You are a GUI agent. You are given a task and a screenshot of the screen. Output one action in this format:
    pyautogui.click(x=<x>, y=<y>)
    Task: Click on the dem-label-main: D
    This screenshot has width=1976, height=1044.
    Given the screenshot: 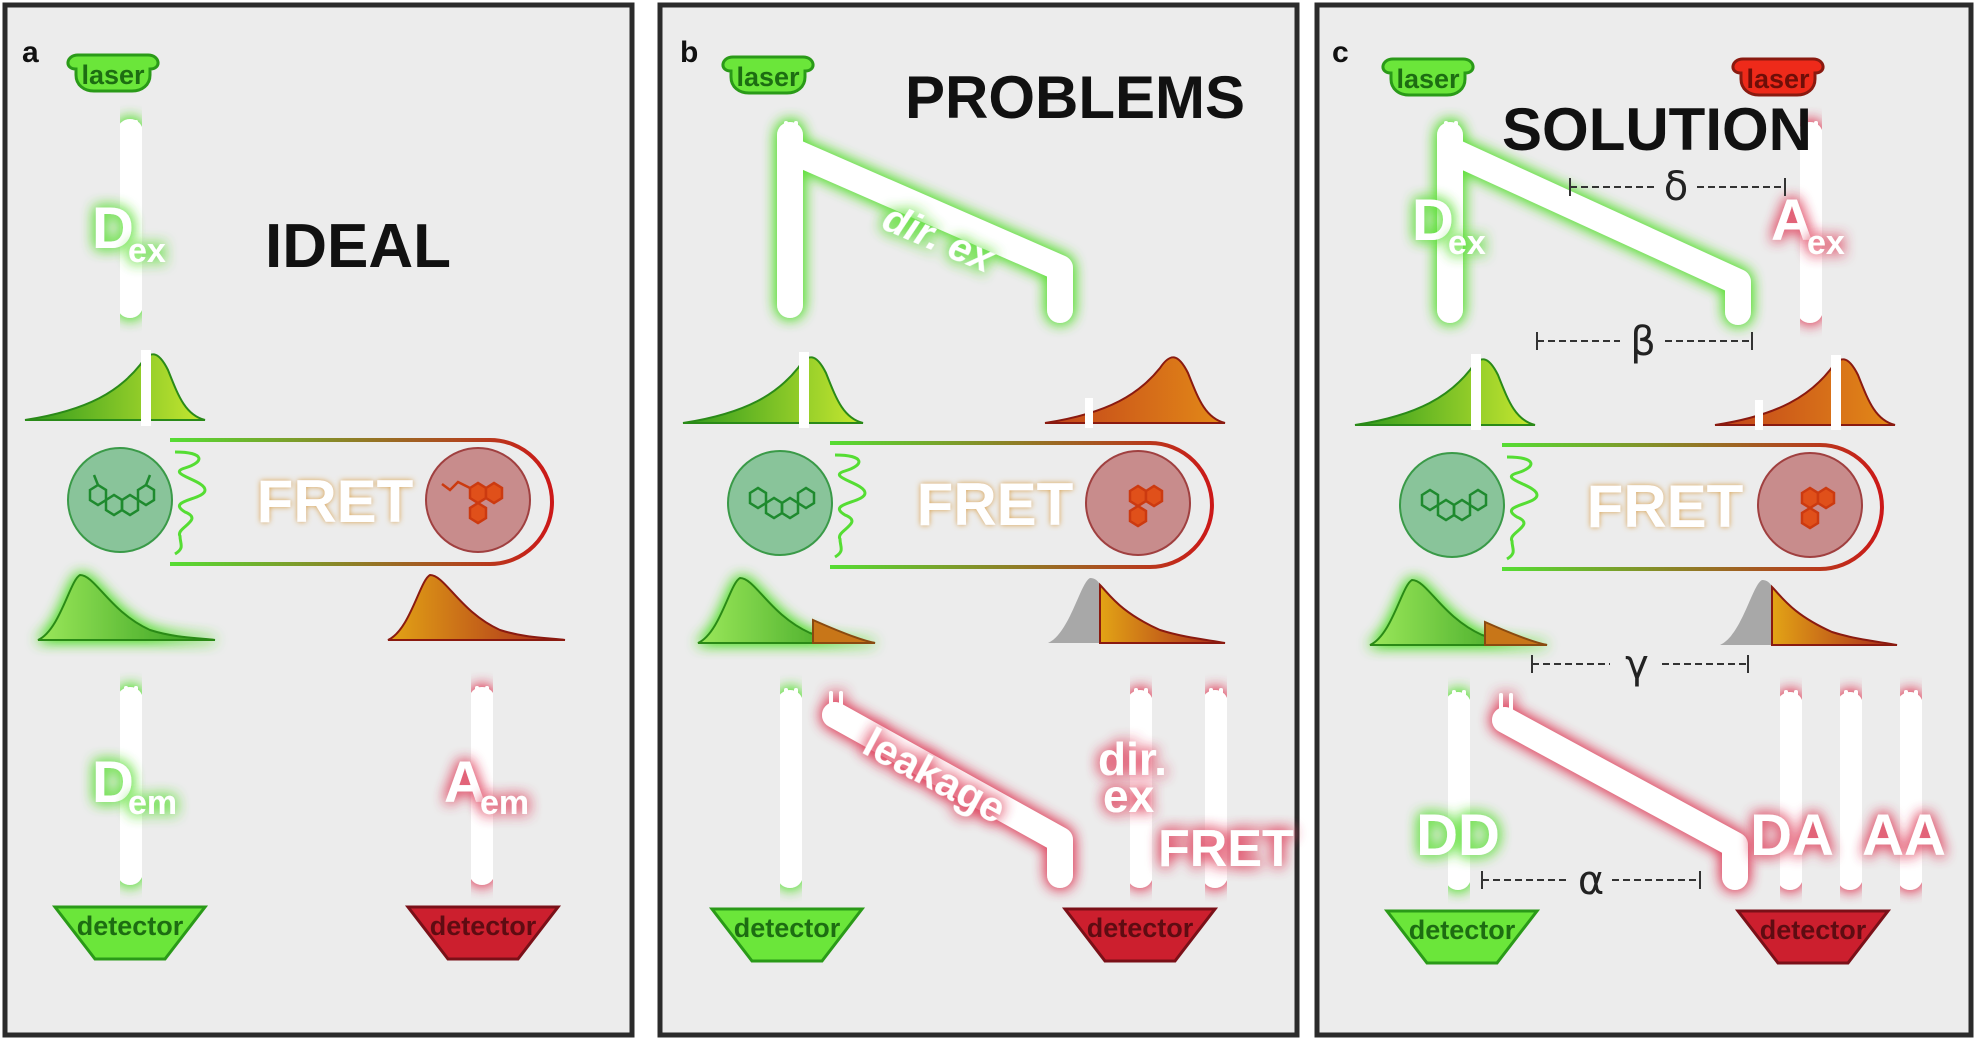 What is the action you would take?
    pyautogui.click(x=113, y=782)
    